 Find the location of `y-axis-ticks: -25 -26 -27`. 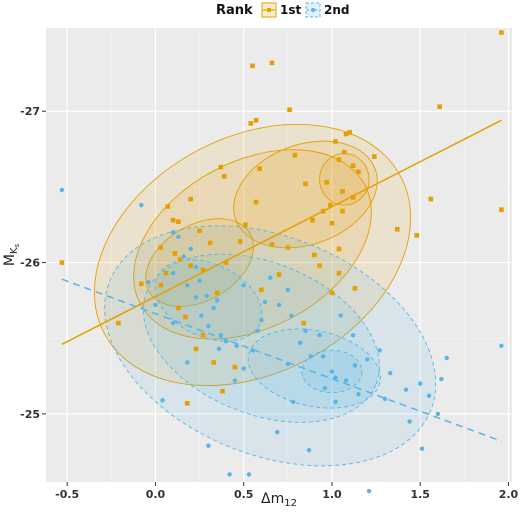

y-axis-ticks: -25 -26 -27 is located at coordinates (33, 263).